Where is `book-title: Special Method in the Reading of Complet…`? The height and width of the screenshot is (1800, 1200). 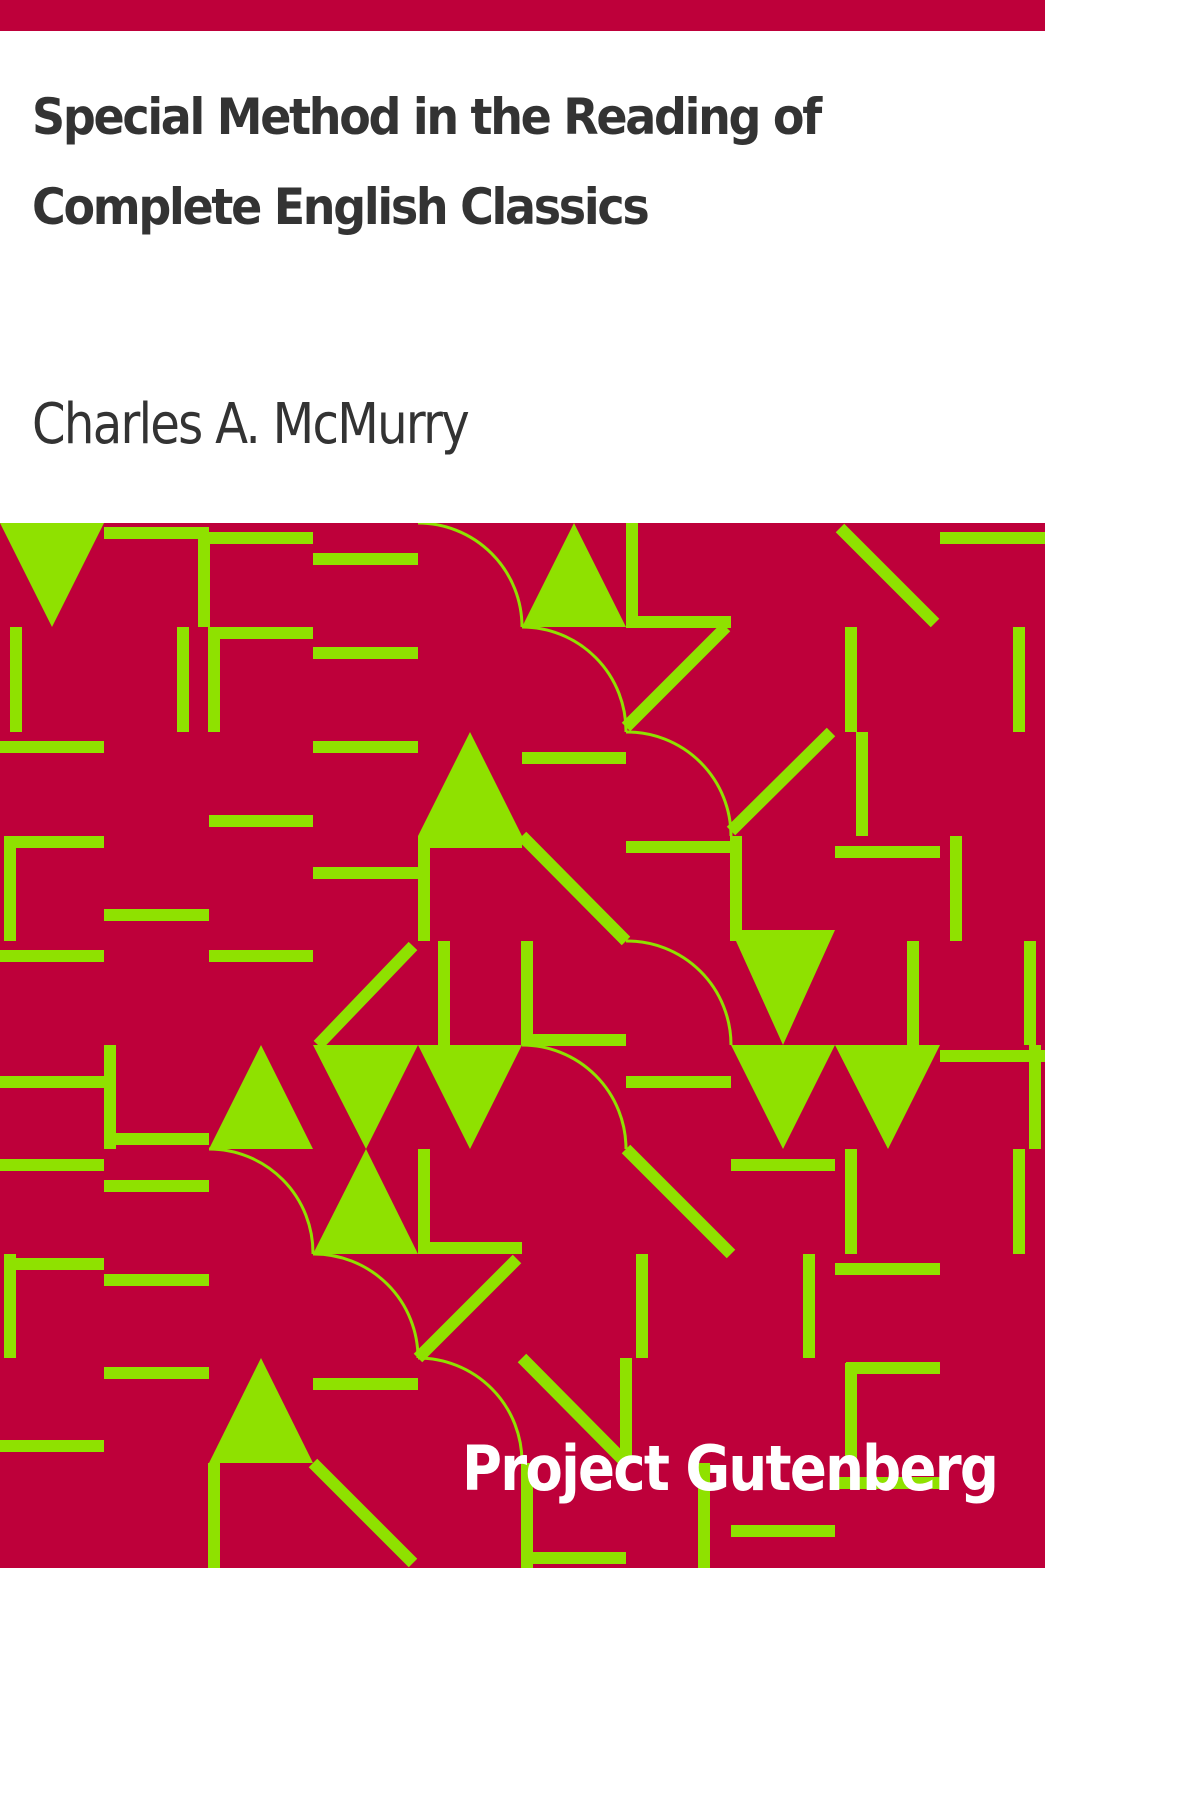 book-title: Special Method in the Reading of Complet… is located at coordinates (427, 162).